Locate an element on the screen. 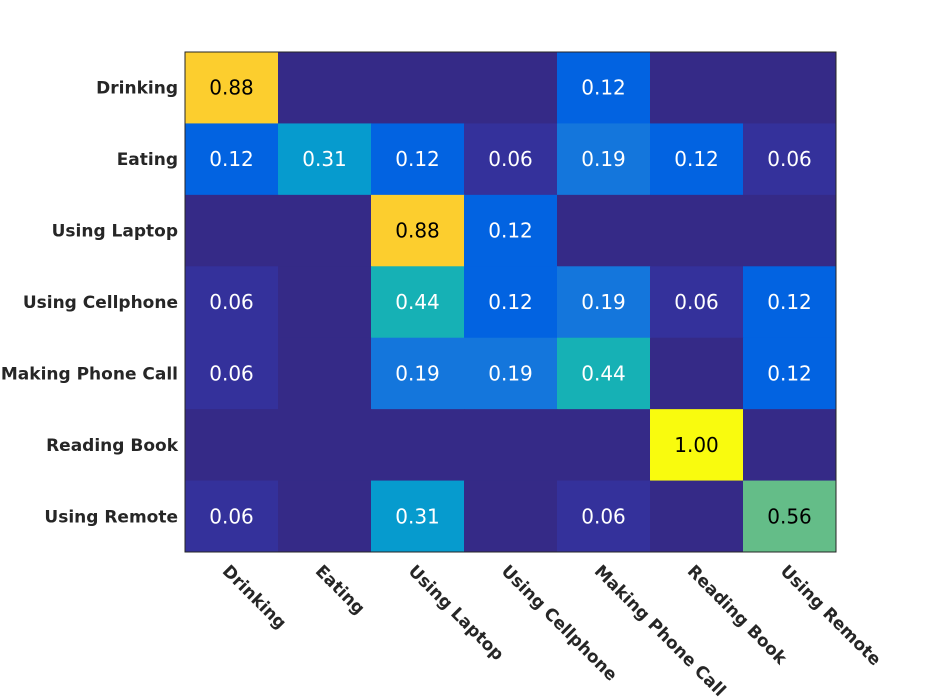  cell-making-phone-call-eating is located at coordinates (325, 373).